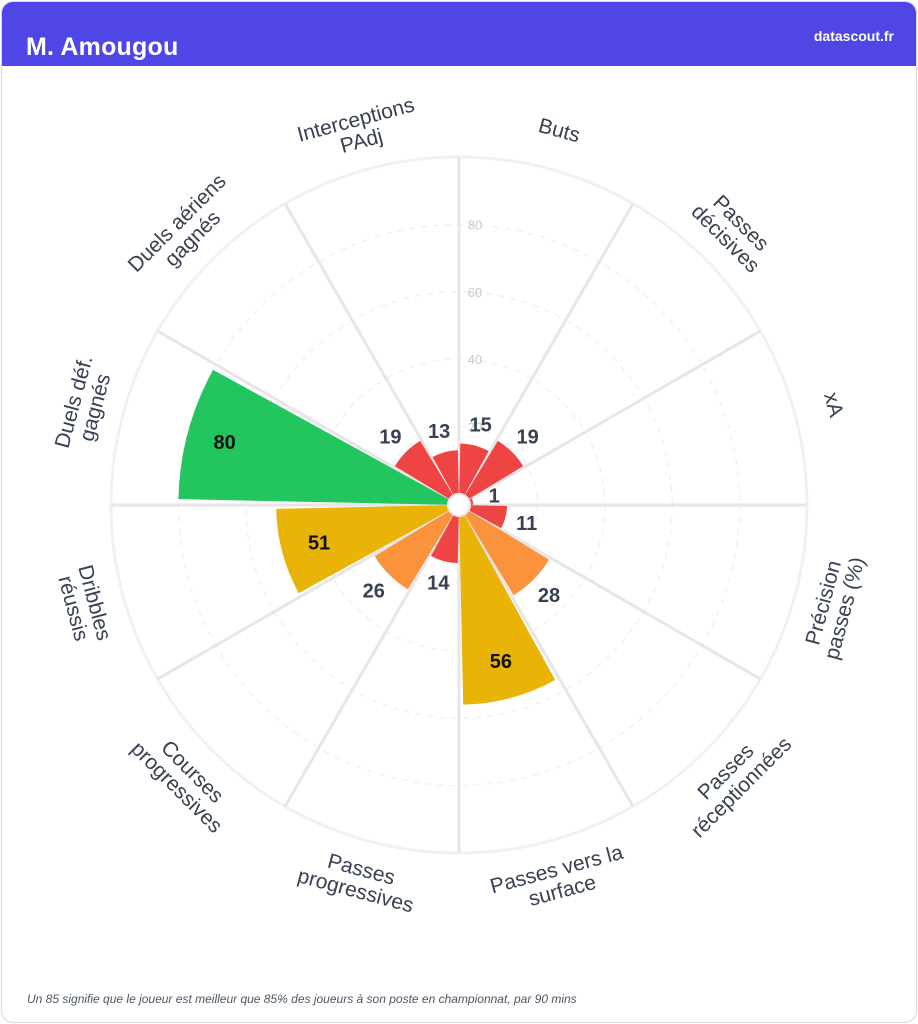 This screenshot has width=918, height=1024. What do you see at coordinates (475, 292) in the screenshot?
I see `tick-label: 60` at bounding box center [475, 292].